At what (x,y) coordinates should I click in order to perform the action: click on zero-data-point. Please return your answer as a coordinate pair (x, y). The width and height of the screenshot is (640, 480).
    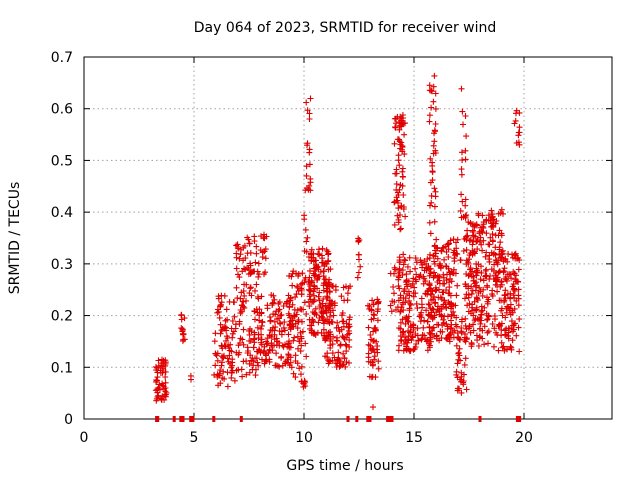
    Looking at the image, I should click on (392, 419).